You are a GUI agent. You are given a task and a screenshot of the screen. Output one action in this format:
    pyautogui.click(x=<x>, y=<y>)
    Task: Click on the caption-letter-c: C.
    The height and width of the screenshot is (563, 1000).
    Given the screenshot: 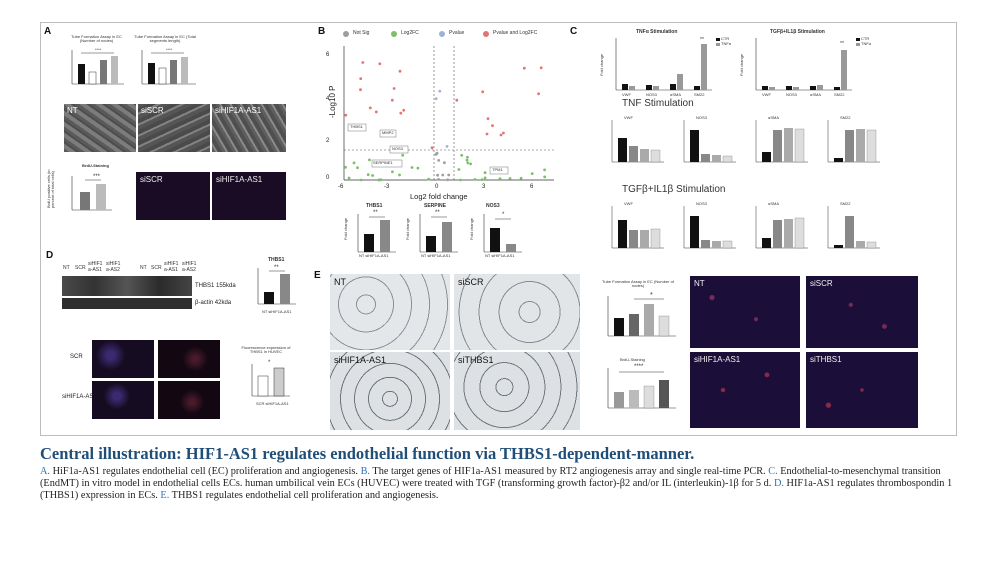 What is the action you would take?
    pyautogui.click(x=773, y=471)
    